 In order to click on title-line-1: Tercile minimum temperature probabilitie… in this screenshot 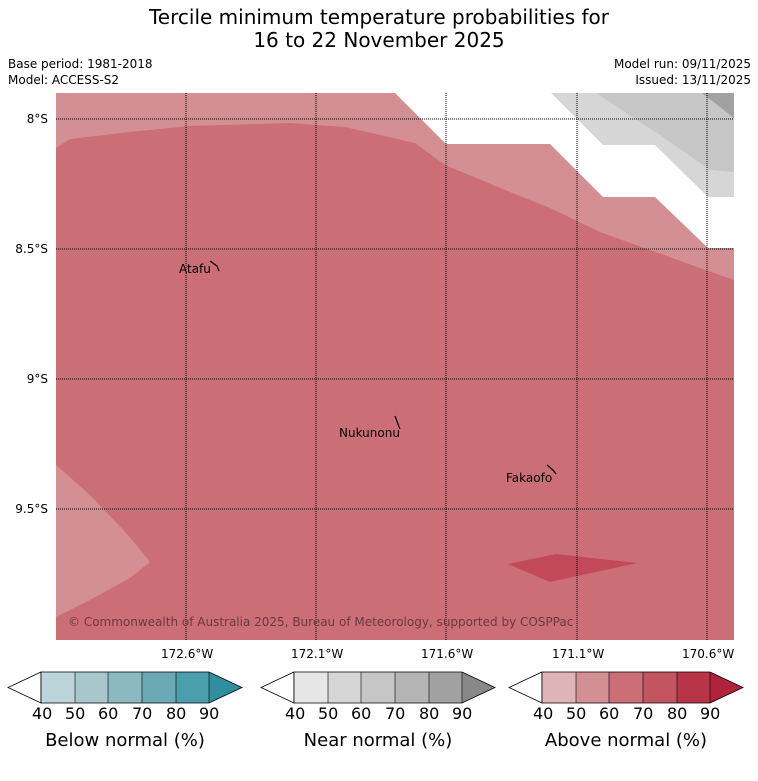, I will do `click(379, 17)`.